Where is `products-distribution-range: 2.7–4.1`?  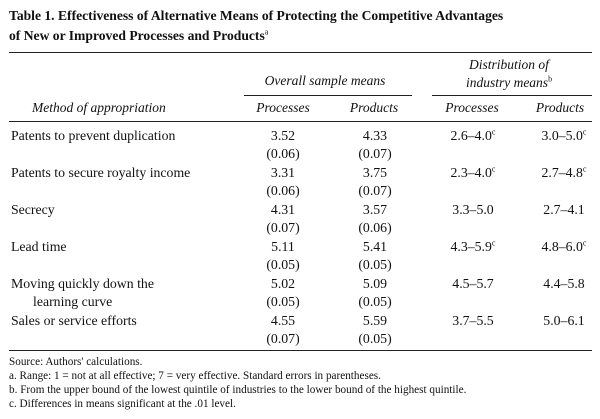 products-distribution-range: 2.7–4.1 is located at coordinates (559, 210).